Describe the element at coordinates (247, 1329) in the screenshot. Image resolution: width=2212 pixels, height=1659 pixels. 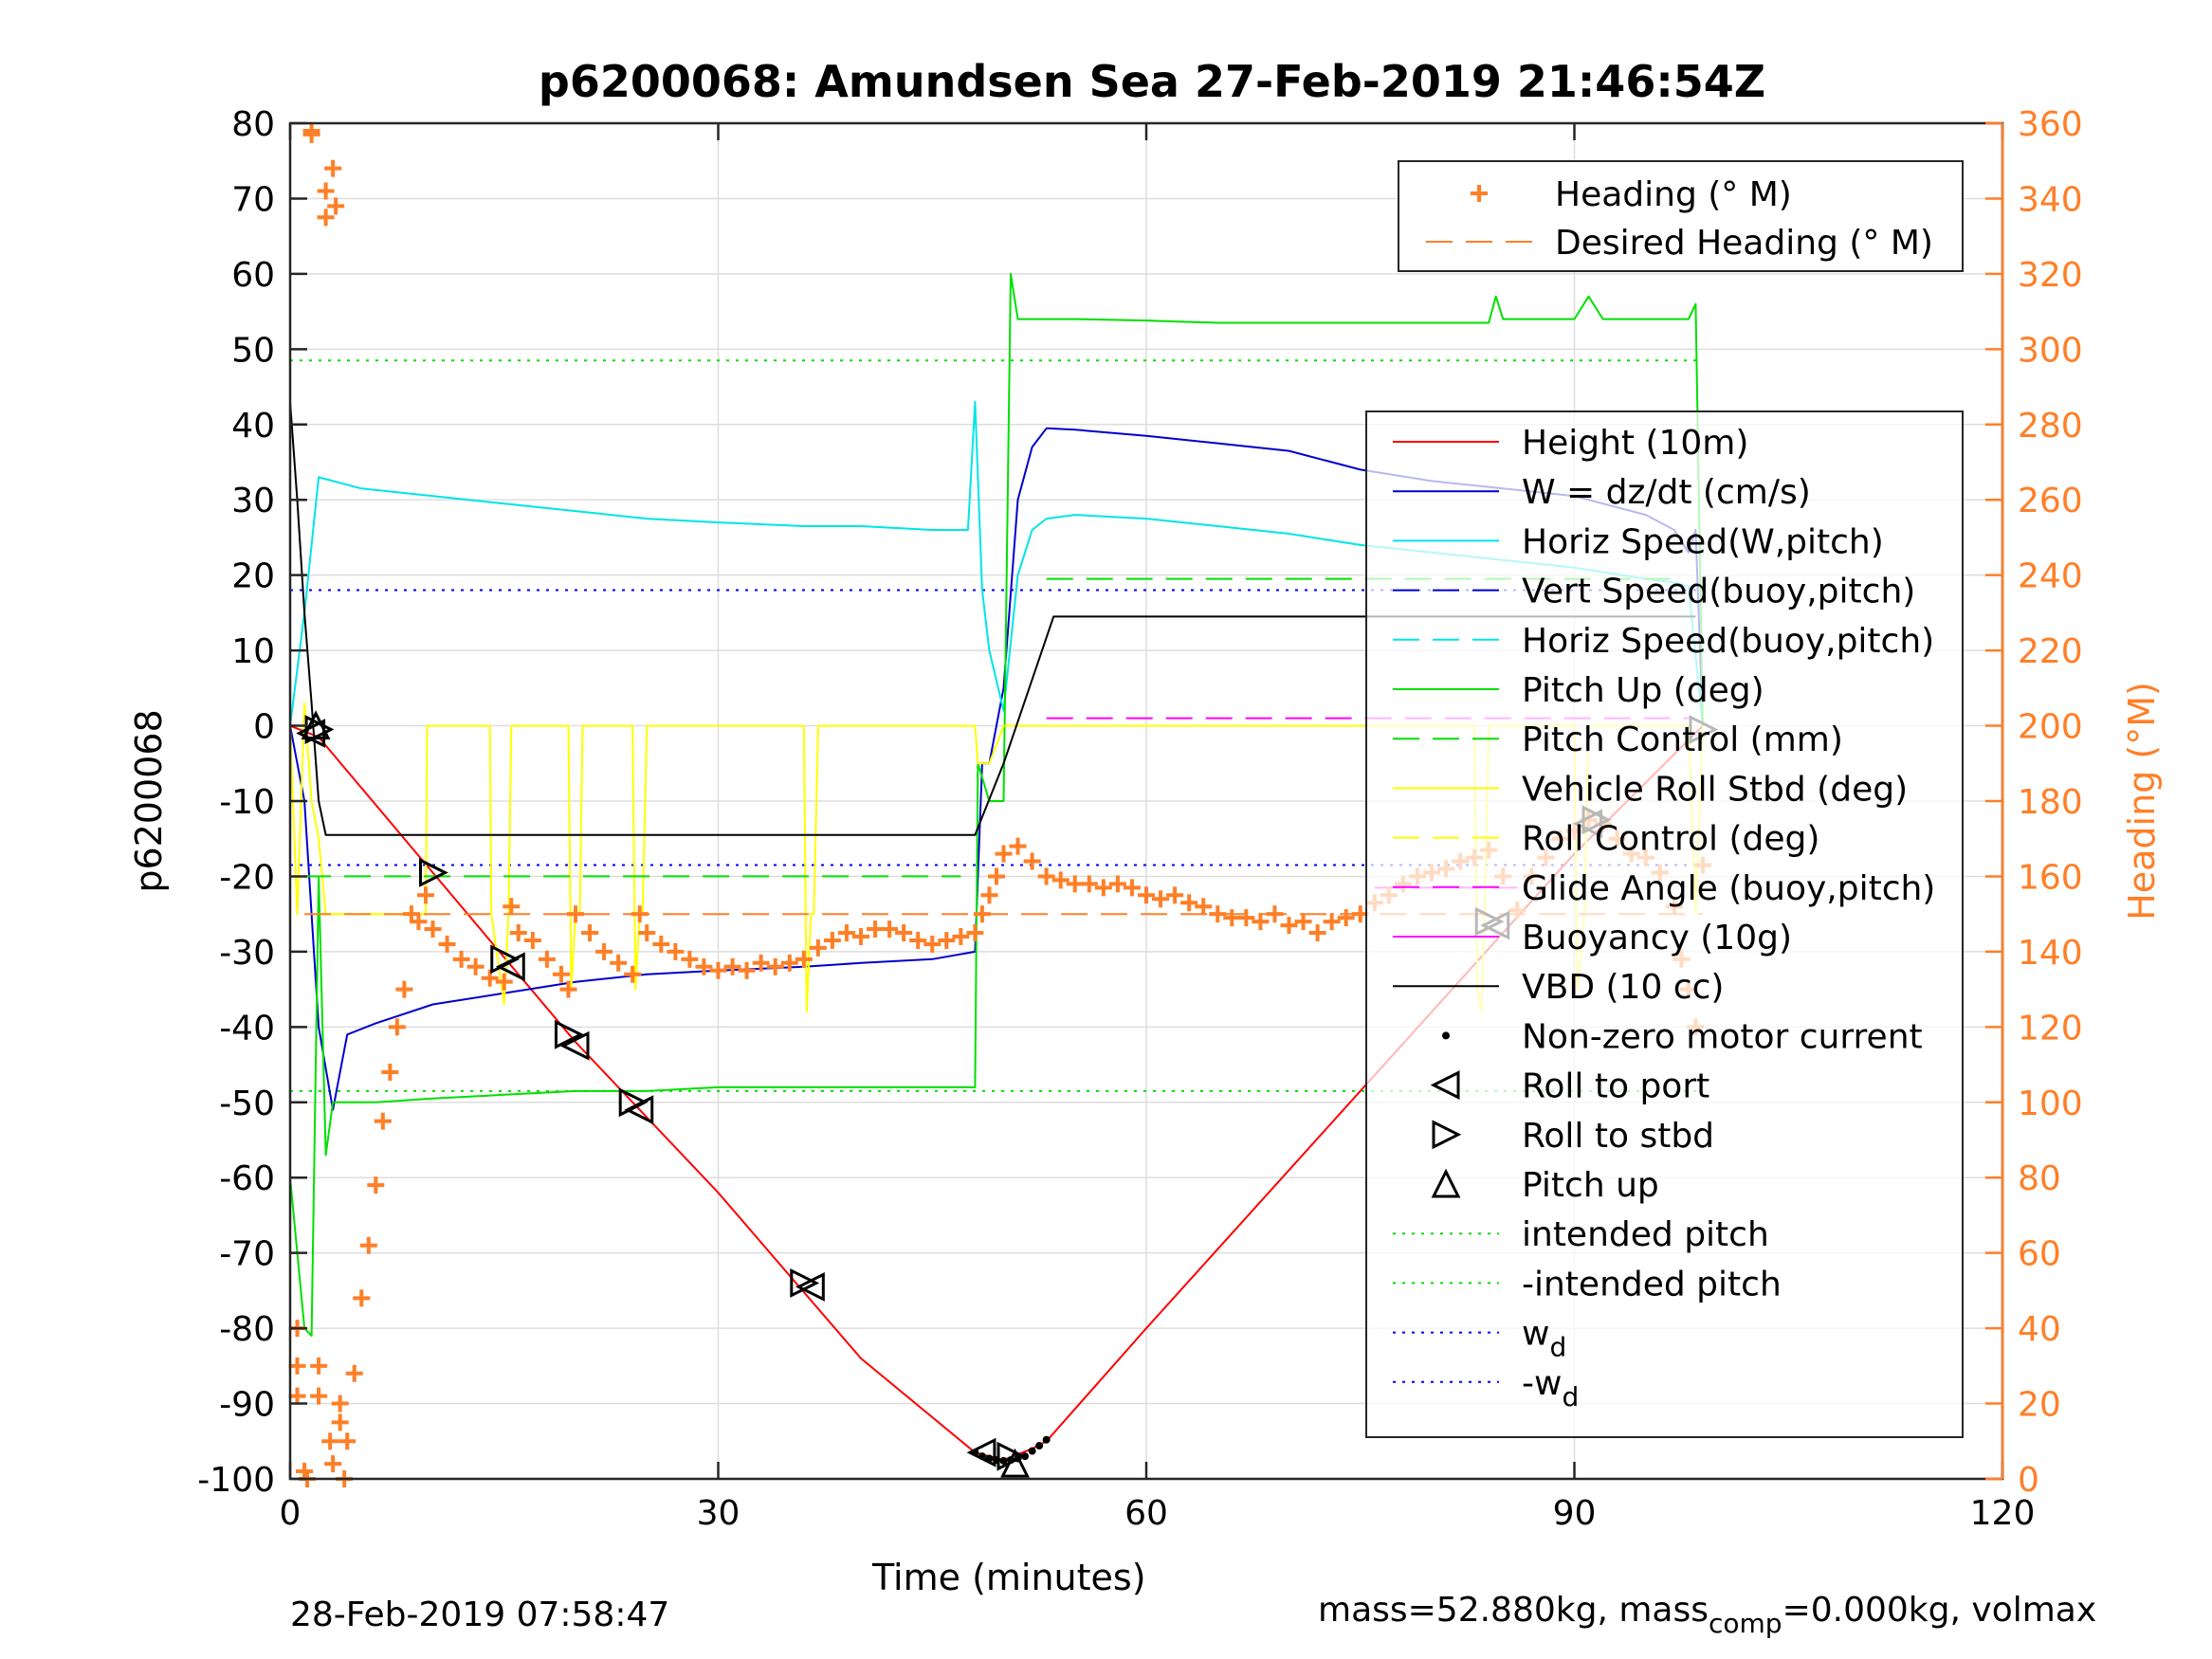
I see `y-tick-label: -80` at that location.